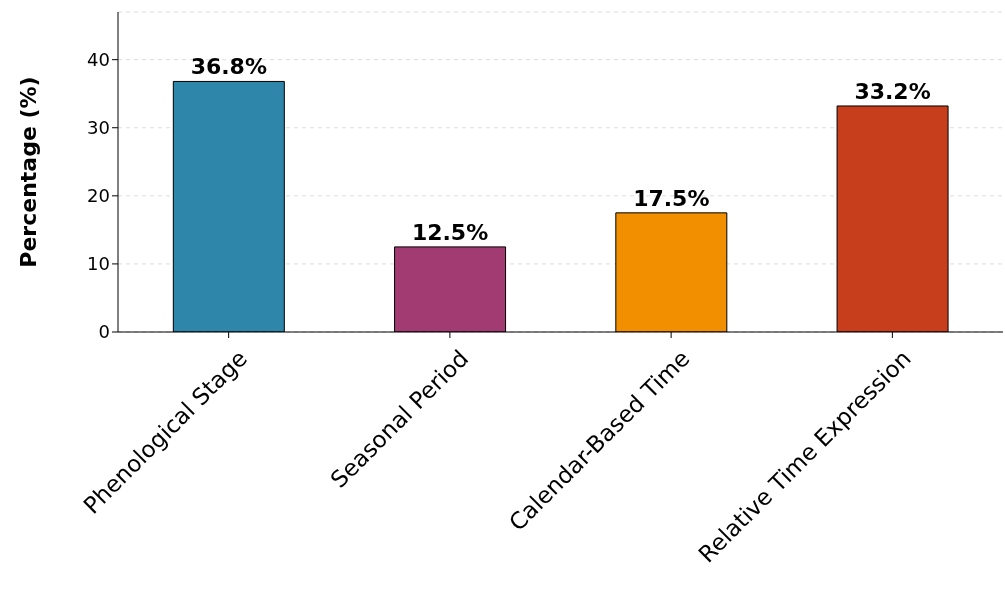  Describe the element at coordinates (671, 198) in the screenshot. I see `data-label: 17.5%` at that location.